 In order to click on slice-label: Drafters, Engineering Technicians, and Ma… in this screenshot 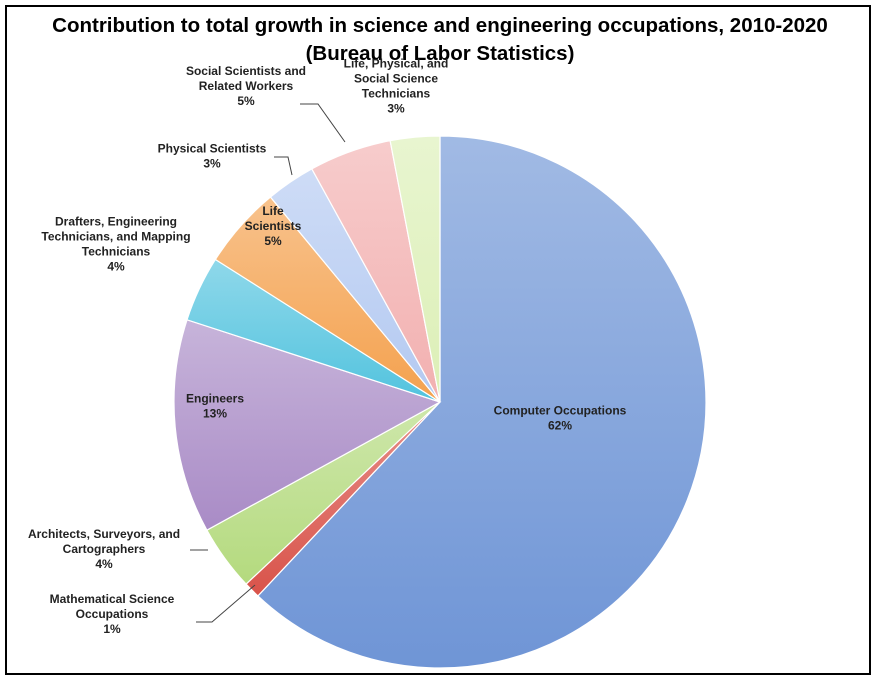, I will do `click(115, 244)`.